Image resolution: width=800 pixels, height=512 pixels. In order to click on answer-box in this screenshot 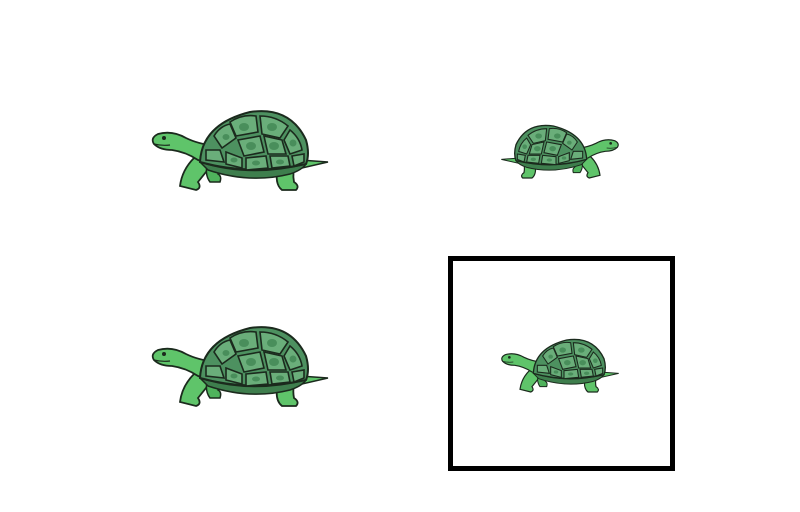, I will do `click(561, 363)`.